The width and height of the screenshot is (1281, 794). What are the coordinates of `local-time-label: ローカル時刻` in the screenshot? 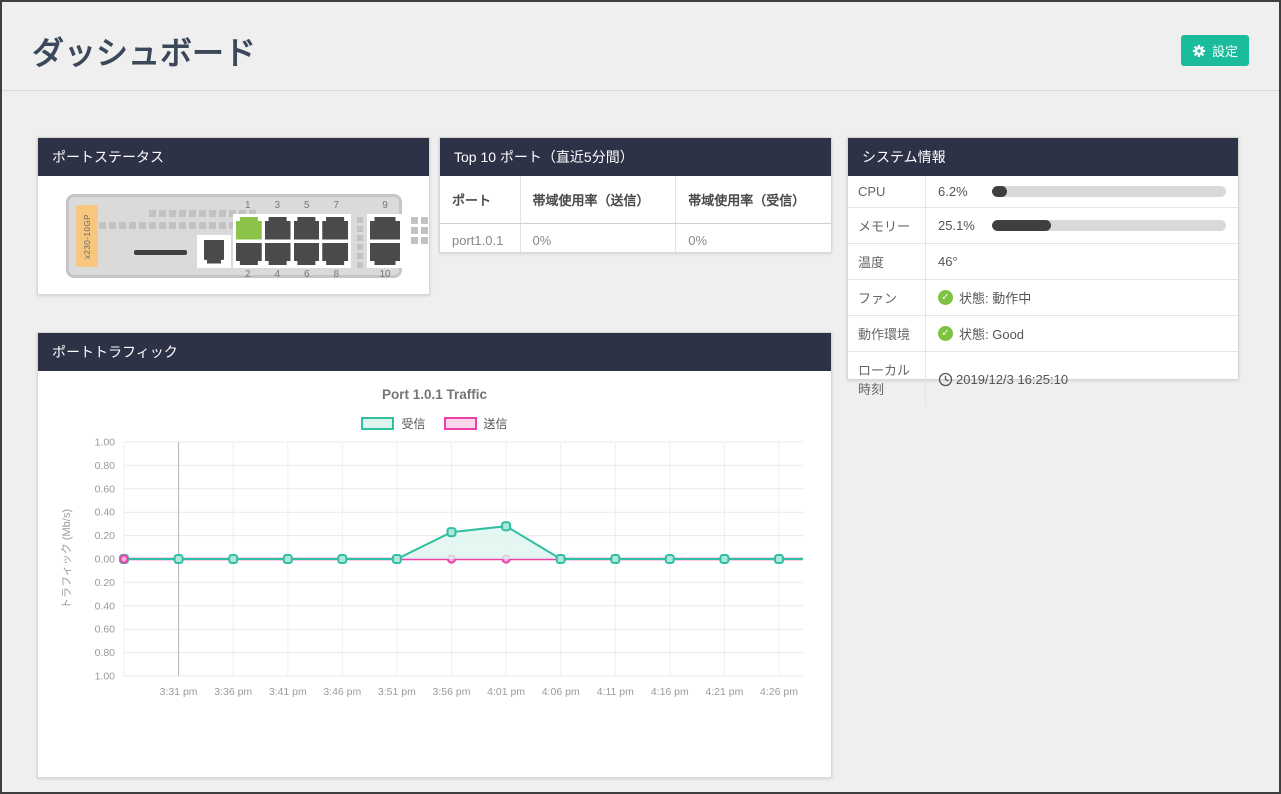 It's located at (887, 379).